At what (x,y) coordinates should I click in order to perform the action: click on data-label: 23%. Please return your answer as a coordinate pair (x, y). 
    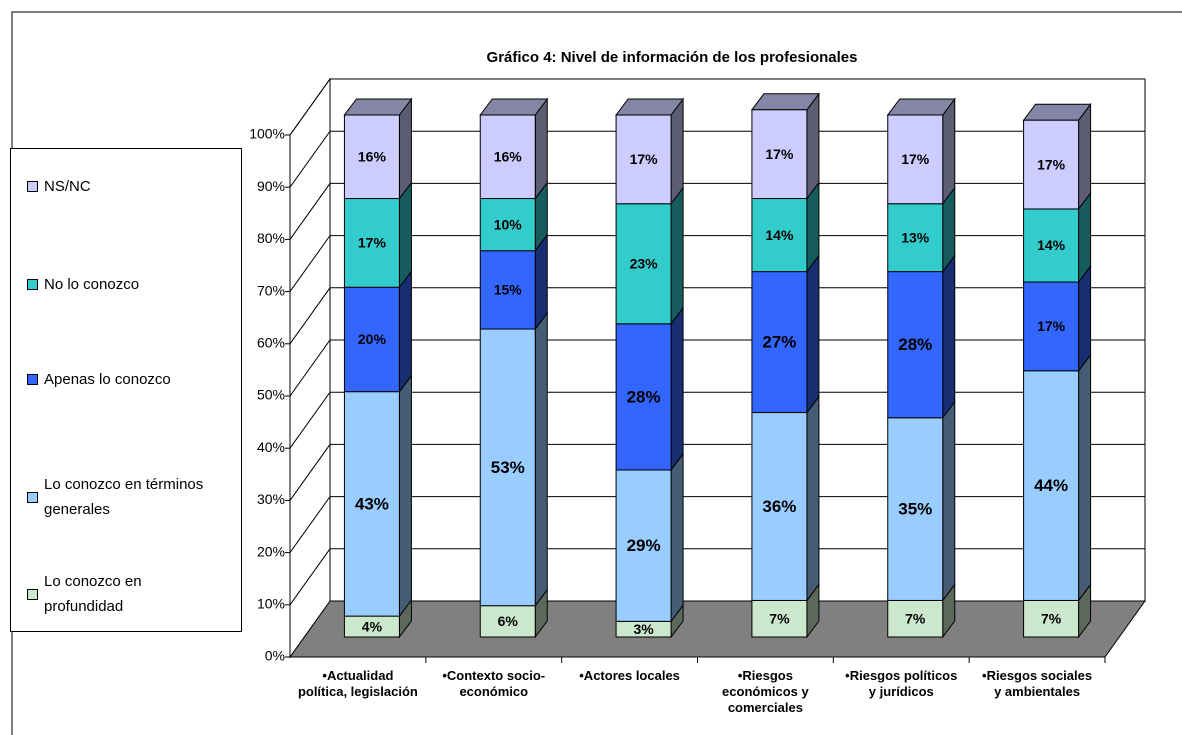
    Looking at the image, I should click on (644, 263).